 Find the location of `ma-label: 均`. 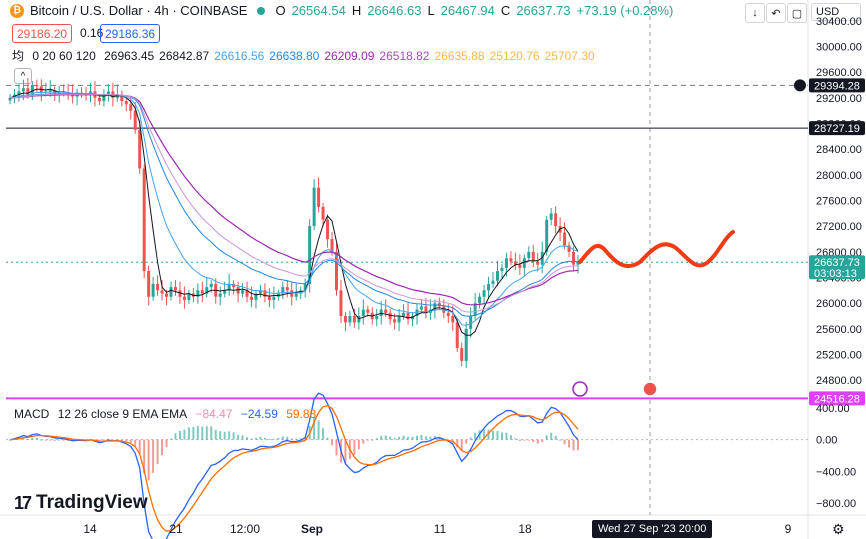

ma-label: 均 is located at coordinates (18, 56).